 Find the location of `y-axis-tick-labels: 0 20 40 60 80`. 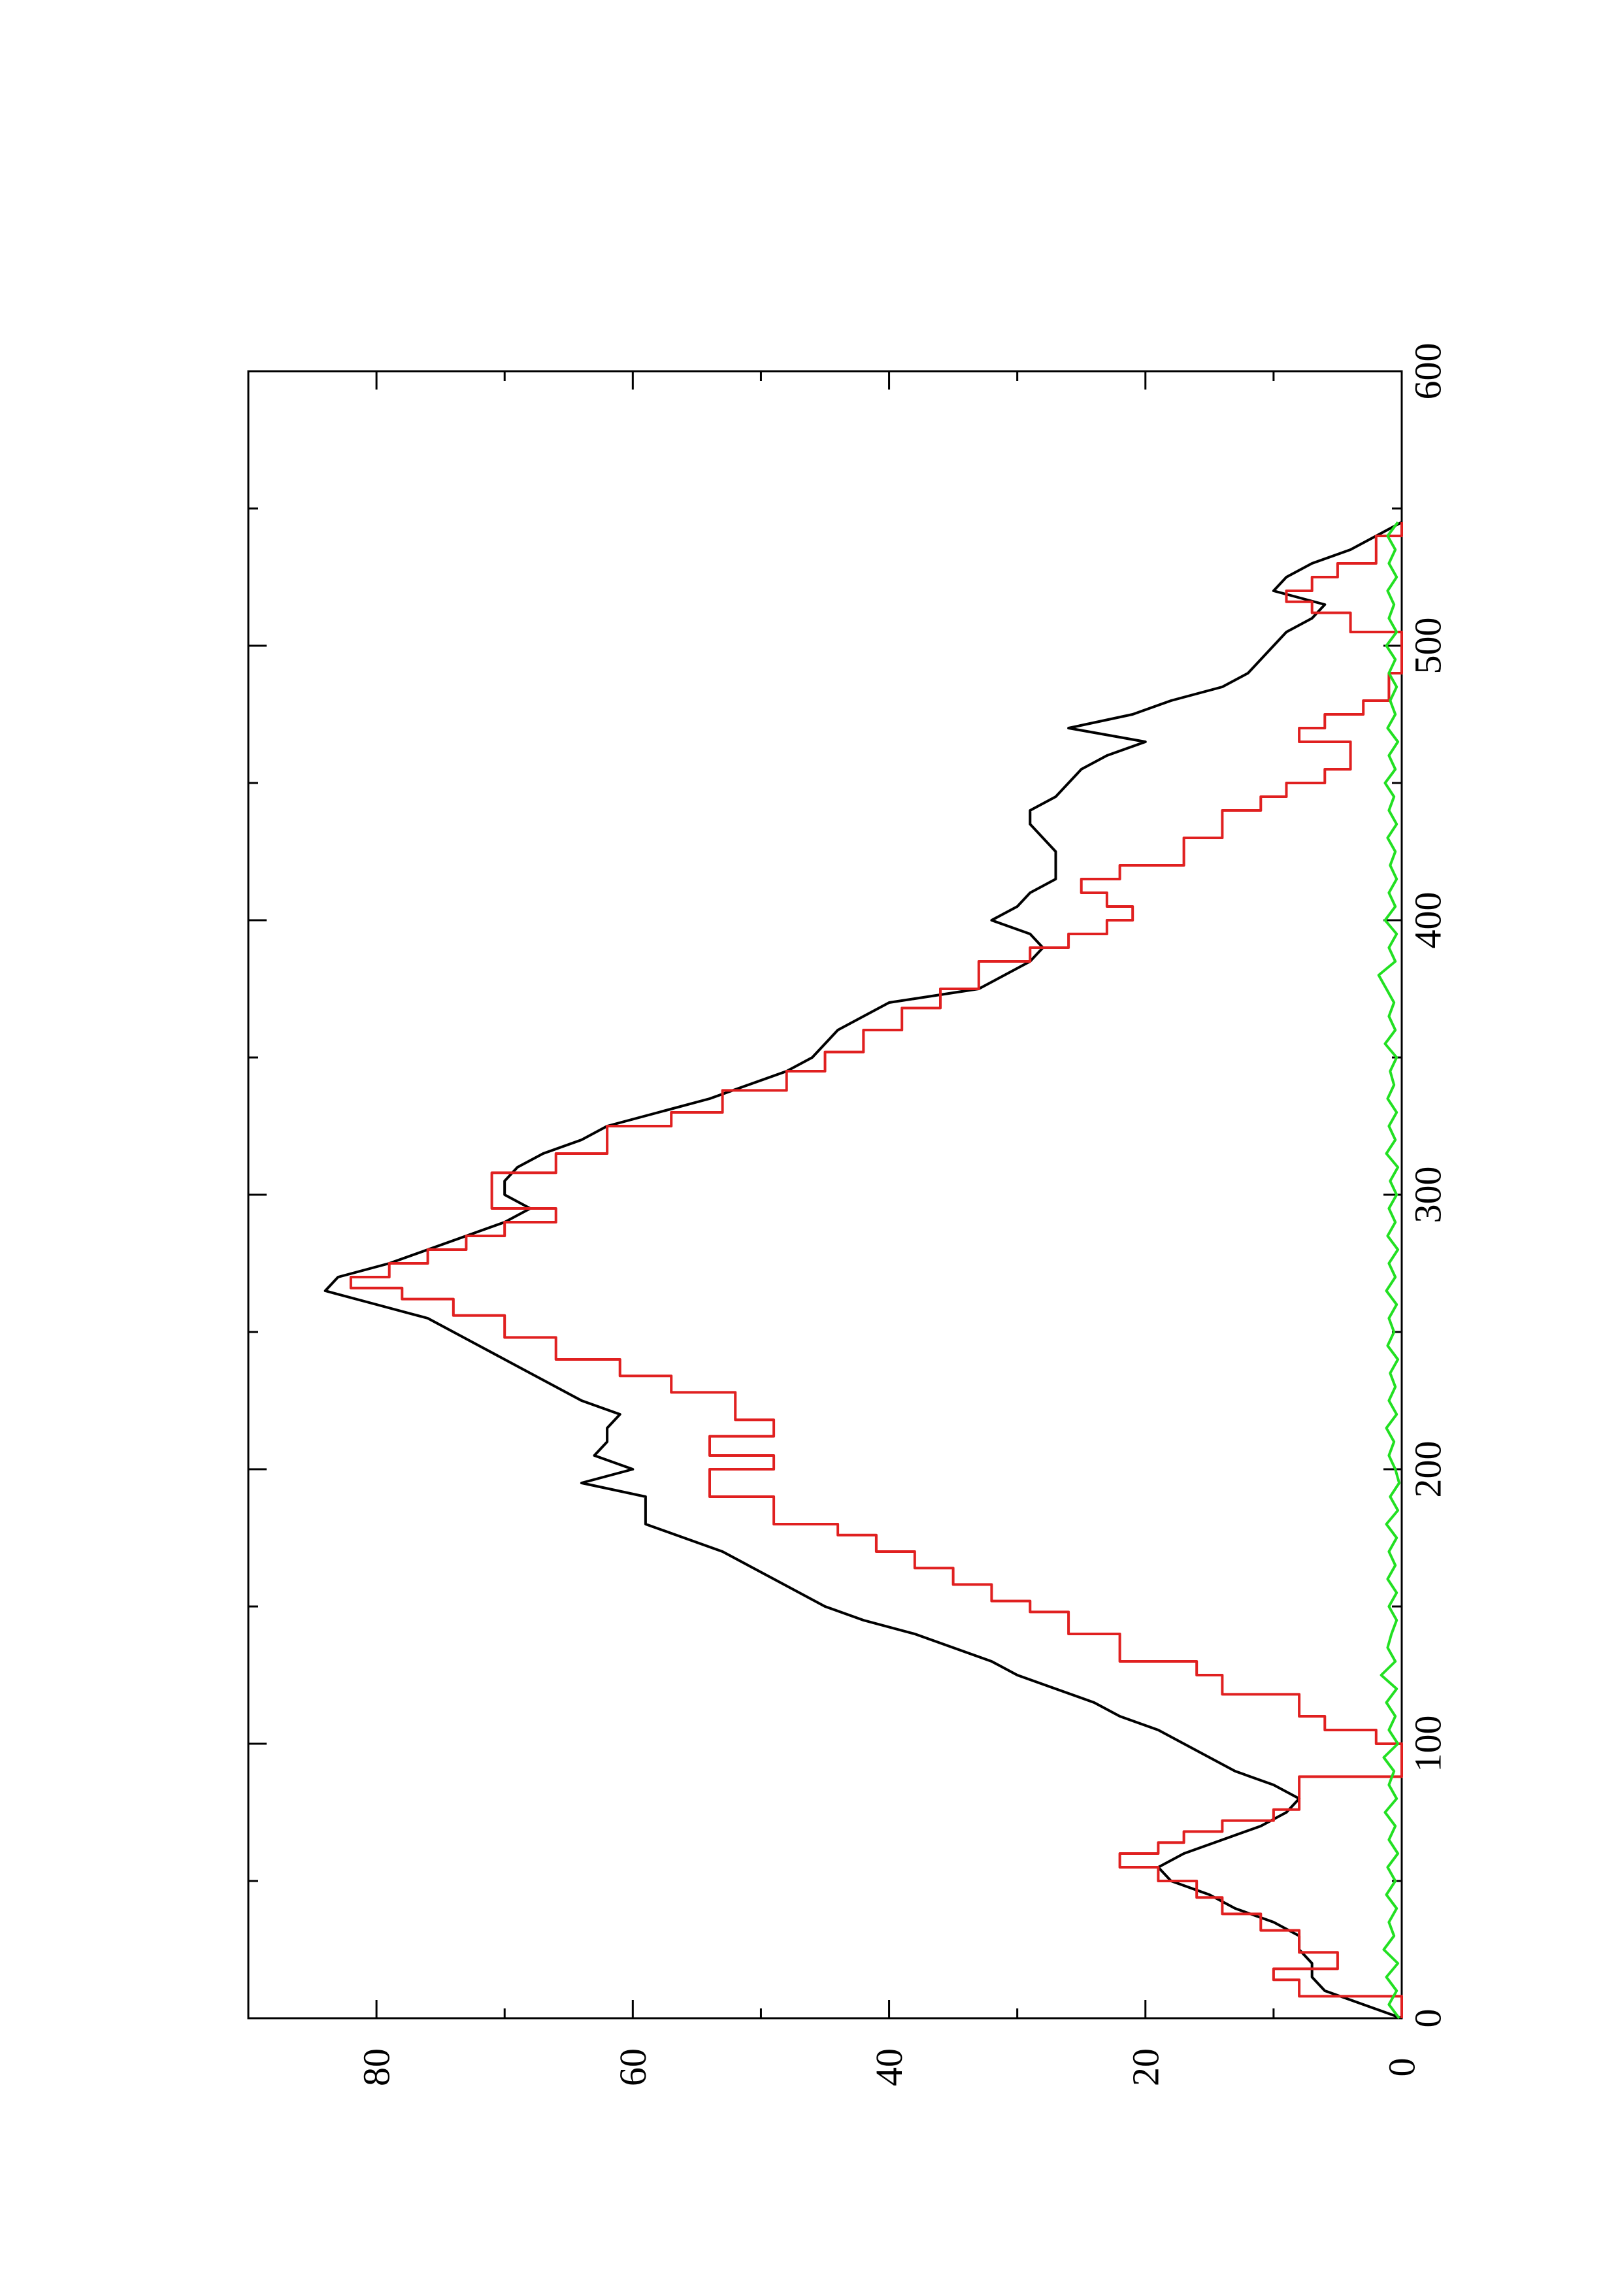

y-axis-tick-labels: 0 20 40 60 80 is located at coordinates (889, 2067).